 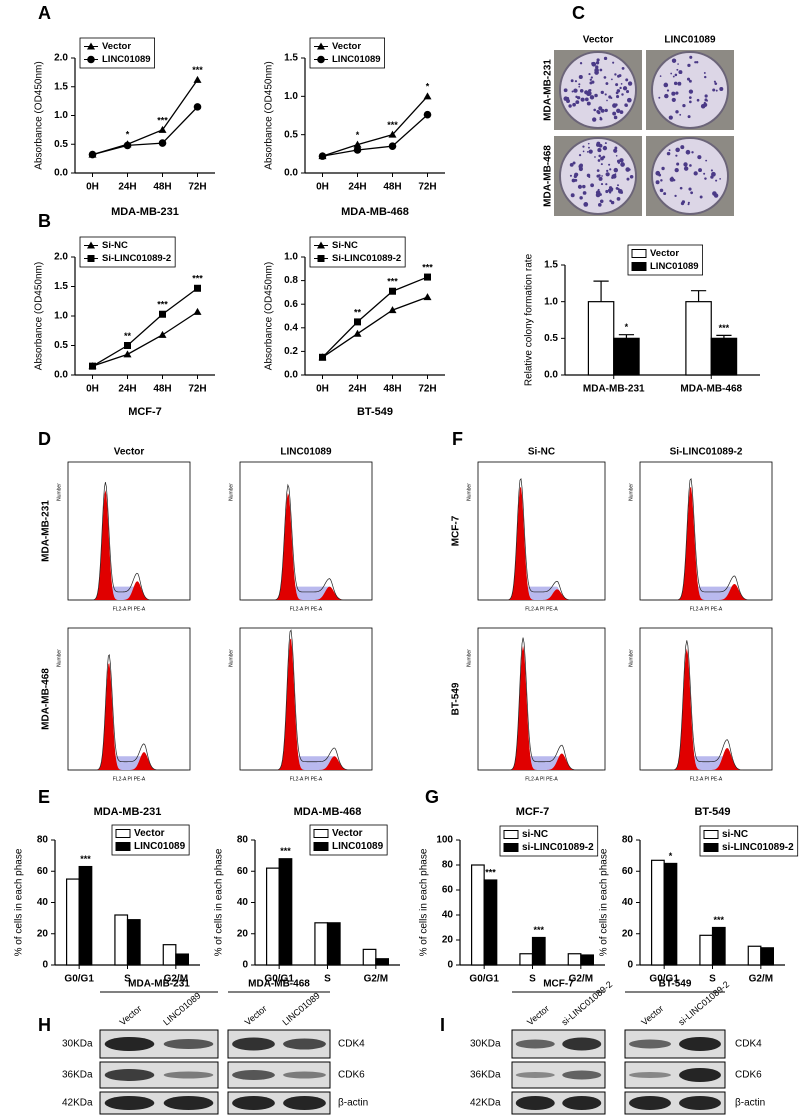 I want to click on panel-label: H, so click(x=44, y=1025).